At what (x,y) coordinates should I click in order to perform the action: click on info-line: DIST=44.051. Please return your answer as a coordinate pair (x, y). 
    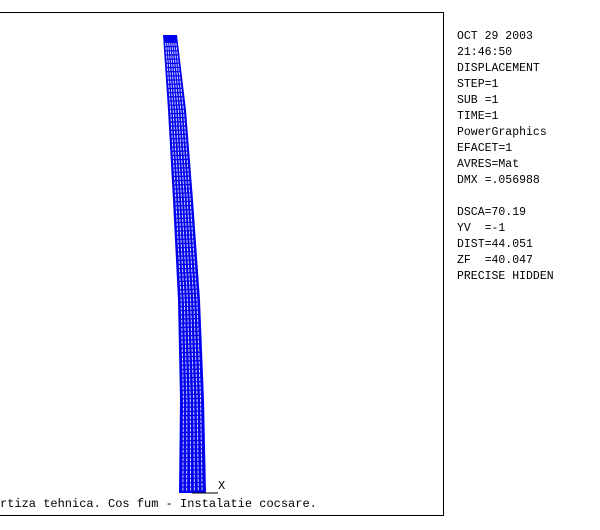
    Looking at the image, I should click on (495, 244).